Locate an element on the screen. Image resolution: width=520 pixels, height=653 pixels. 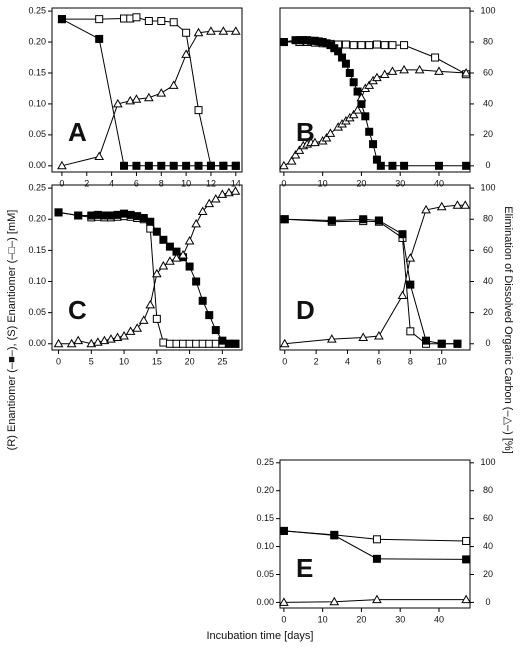
x-tick-label: 5 is located at coordinates (91, 361).